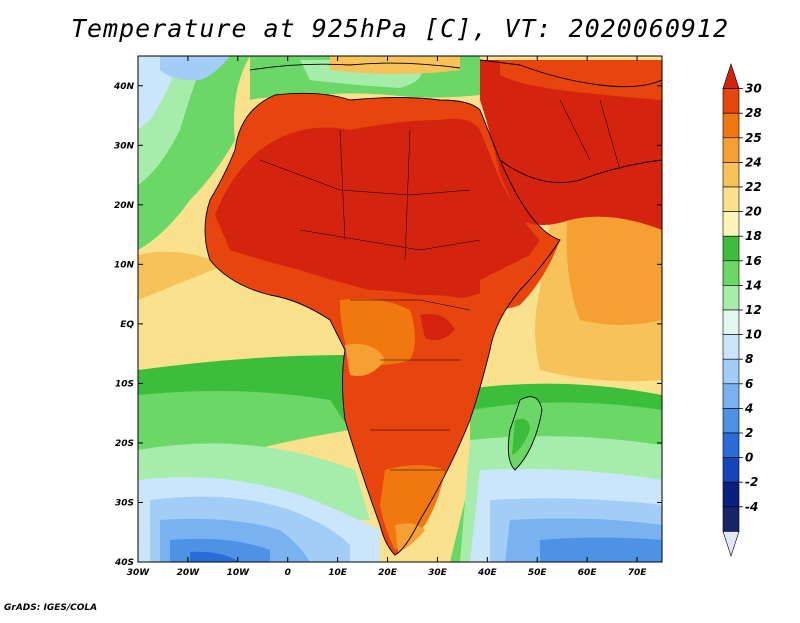 The height and width of the screenshot is (623, 800). Describe the element at coordinates (127, 325) in the screenshot. I see `lat-tick-label: EQ` at that location.